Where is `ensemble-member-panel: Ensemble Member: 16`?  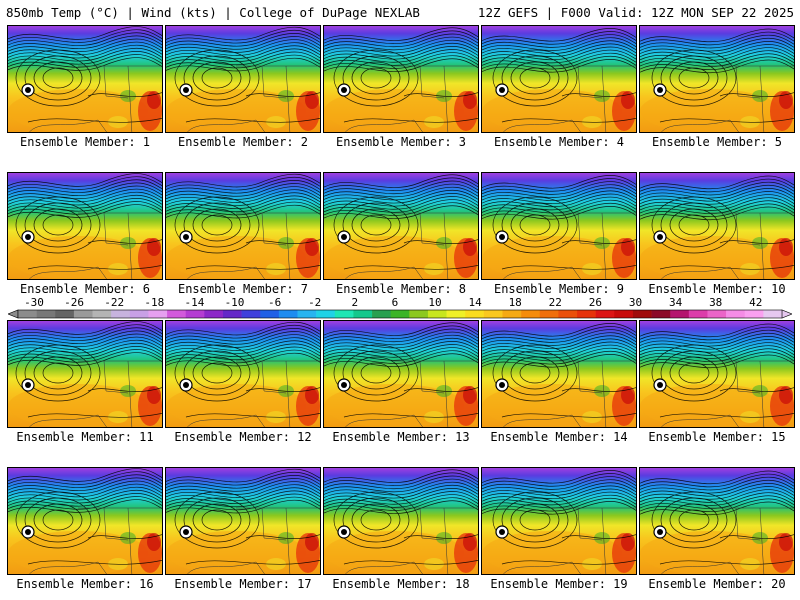 ensemble-member-panel: Ensemble Member: 16 is located at coordinates (85, 532).